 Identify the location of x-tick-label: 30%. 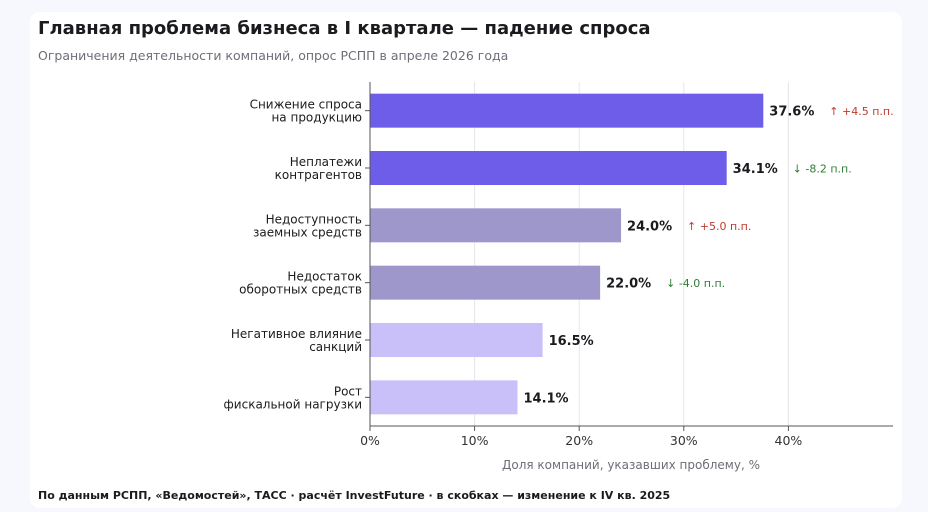
(684, 440).